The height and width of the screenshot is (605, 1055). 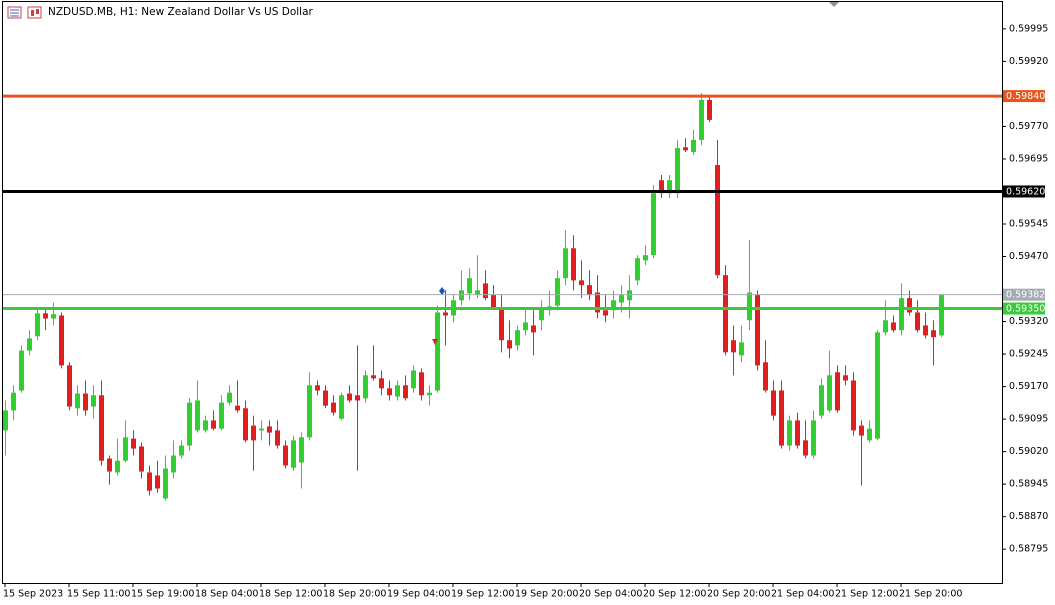 I want to click on level-label: 0.59382, so click(x=1025, y=295).